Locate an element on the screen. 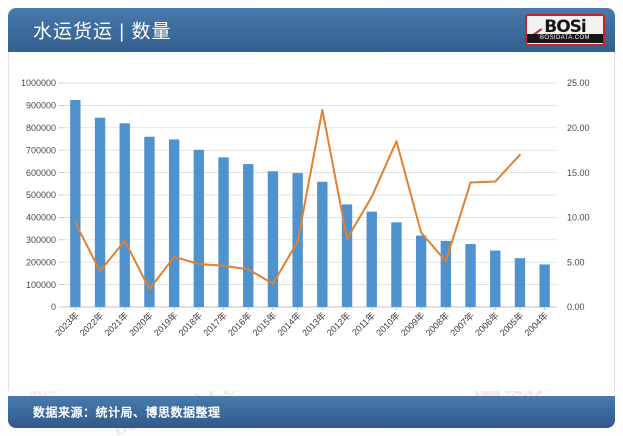 The height and width of the screenshot is (436, 623). logo-domain: BOSIDATA.COM is located at coordinates (565, 38).